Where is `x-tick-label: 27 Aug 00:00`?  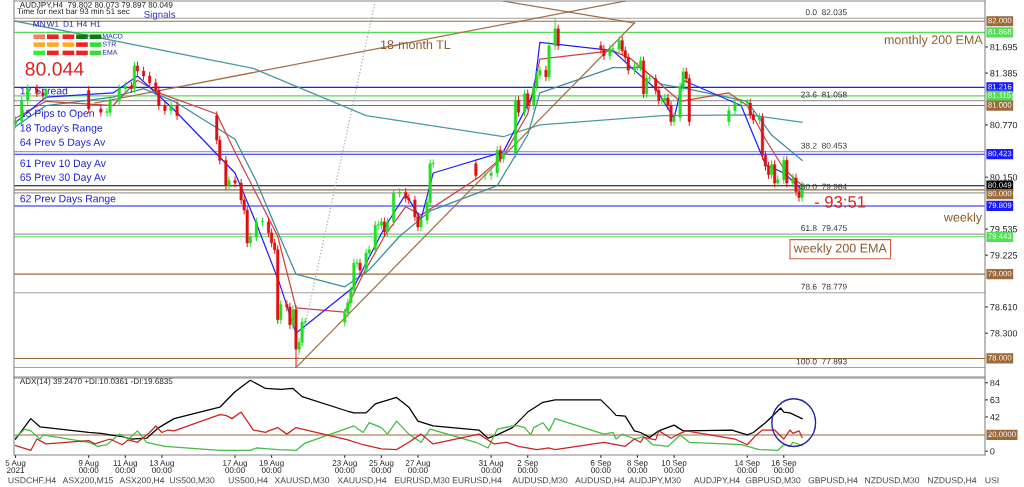
x-tick-label: 27 Aug 00:00 is located at coordinates (417, 466).